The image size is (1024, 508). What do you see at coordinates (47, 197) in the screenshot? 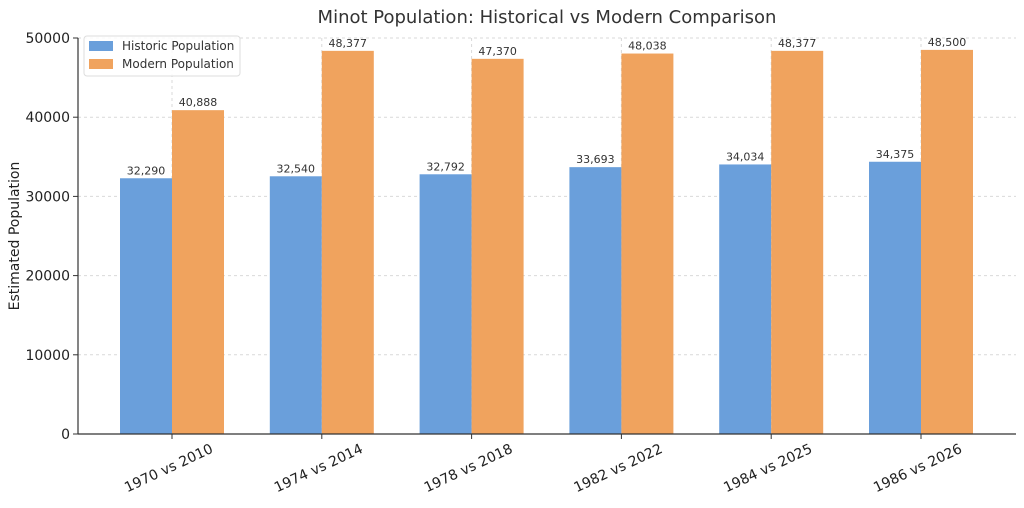
I see `y-tick-label: 30000` at bounding box center [47, 197].